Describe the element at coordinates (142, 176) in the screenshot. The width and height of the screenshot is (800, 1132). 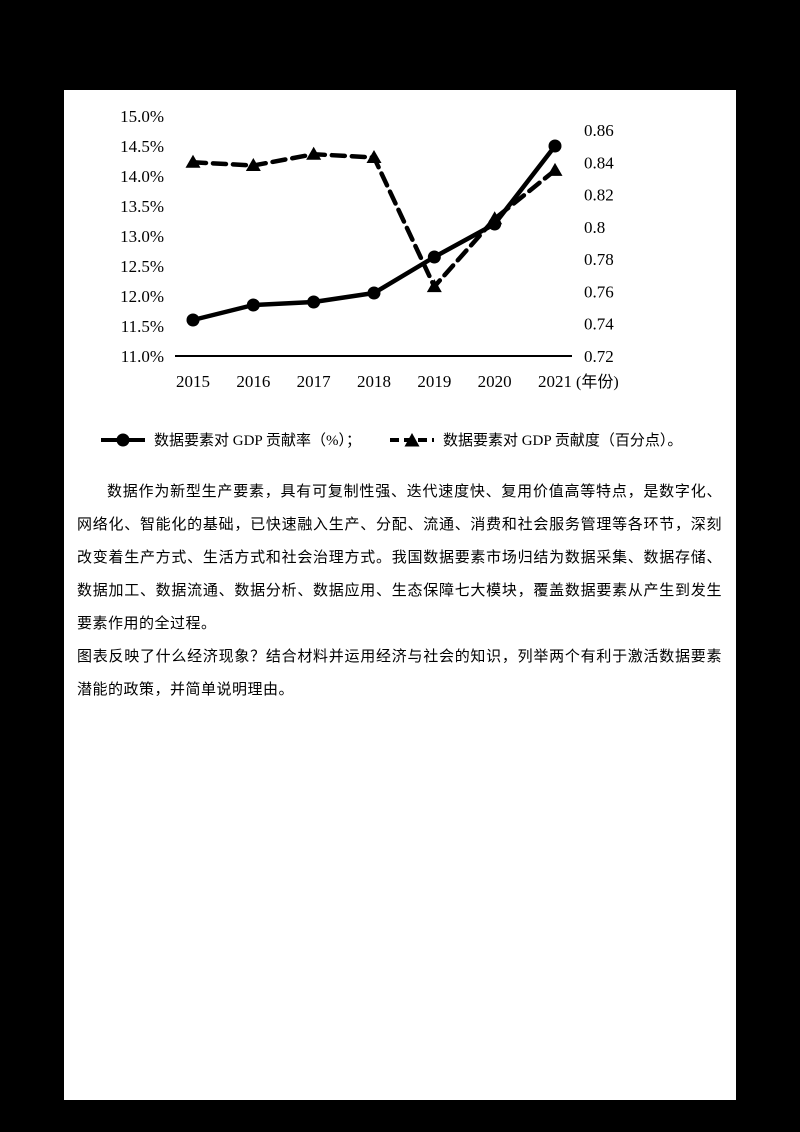
I see `svg-text: 14.0%` at that location.